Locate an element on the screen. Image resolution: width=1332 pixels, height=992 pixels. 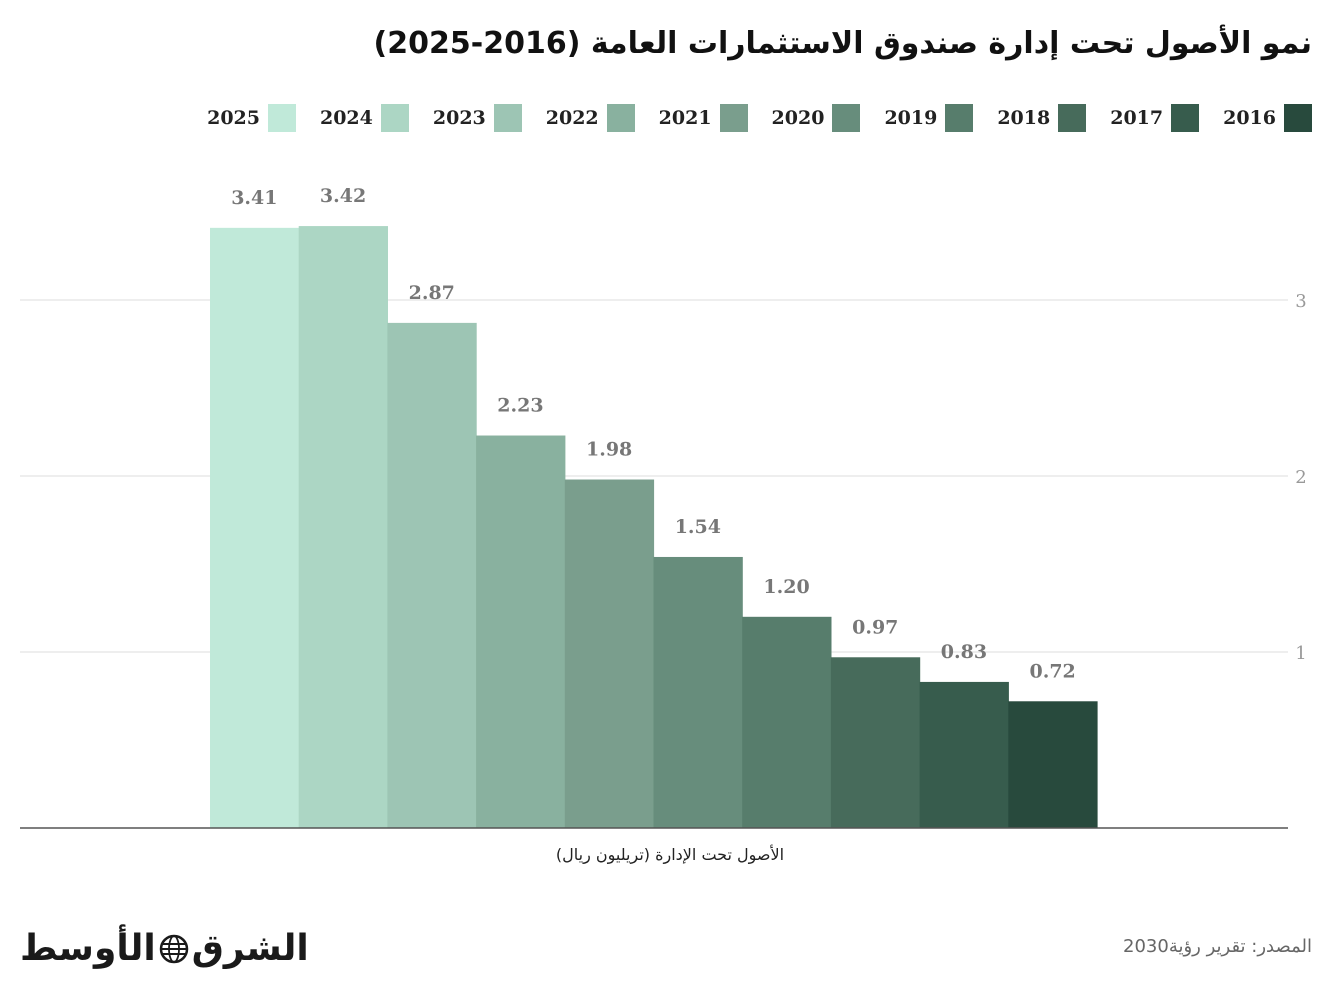
value-label-2022: 2.23 is located at coordinates (520, 406).